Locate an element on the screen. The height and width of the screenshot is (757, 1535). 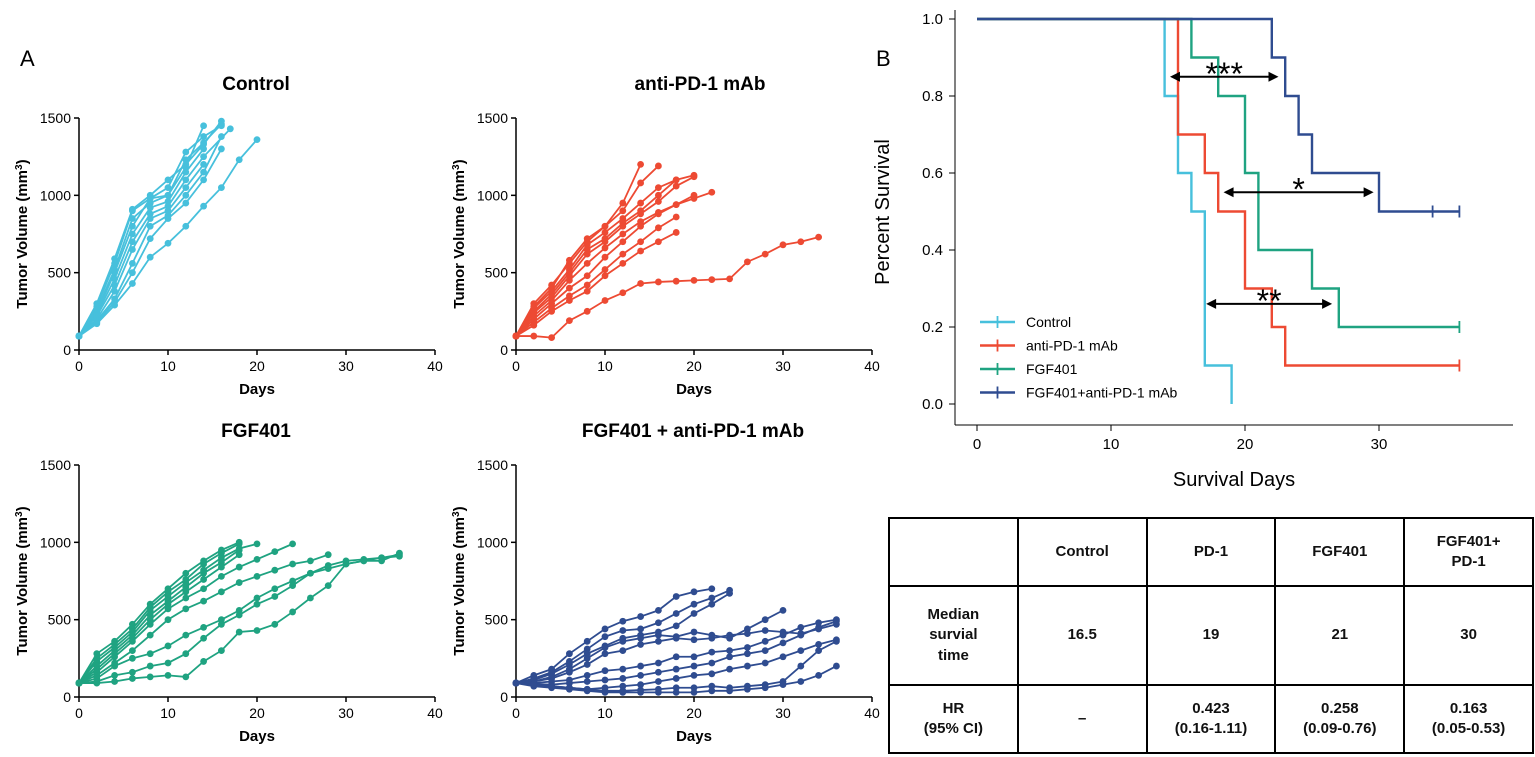
header-cell-combo: FGF401+ PD-1 is located at coordinates (1468, 552).